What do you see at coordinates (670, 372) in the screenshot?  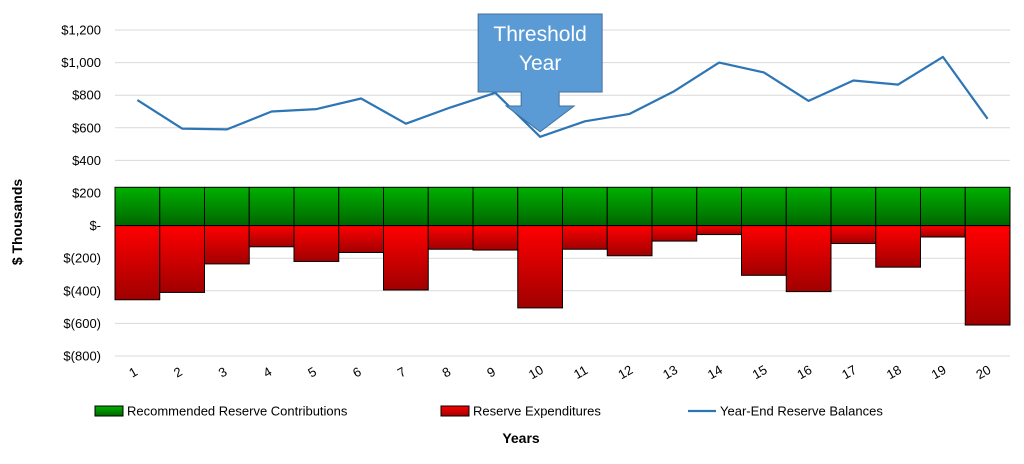 I see `x-tick-label: 13` at bounding box center [670, 372].